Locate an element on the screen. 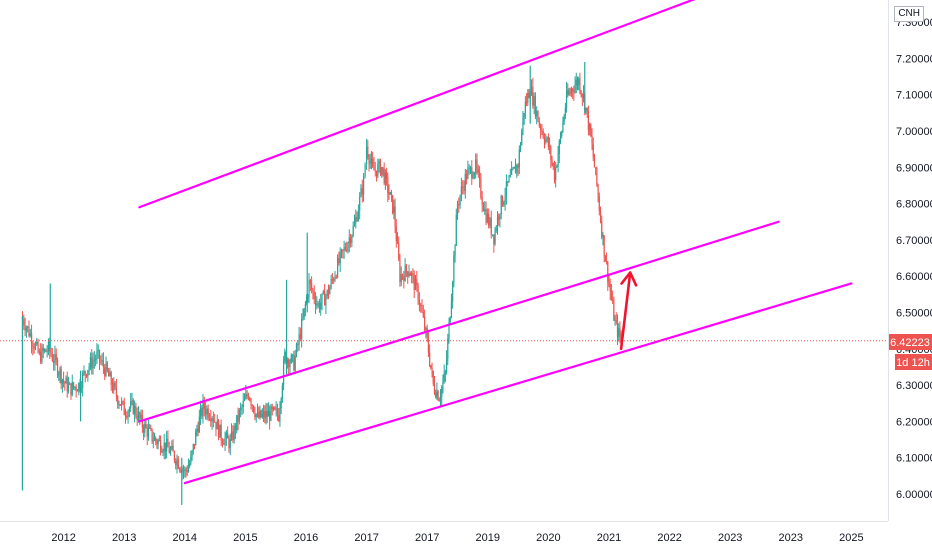  x-tick-label: 2013 is located at coordinates (124, 538).